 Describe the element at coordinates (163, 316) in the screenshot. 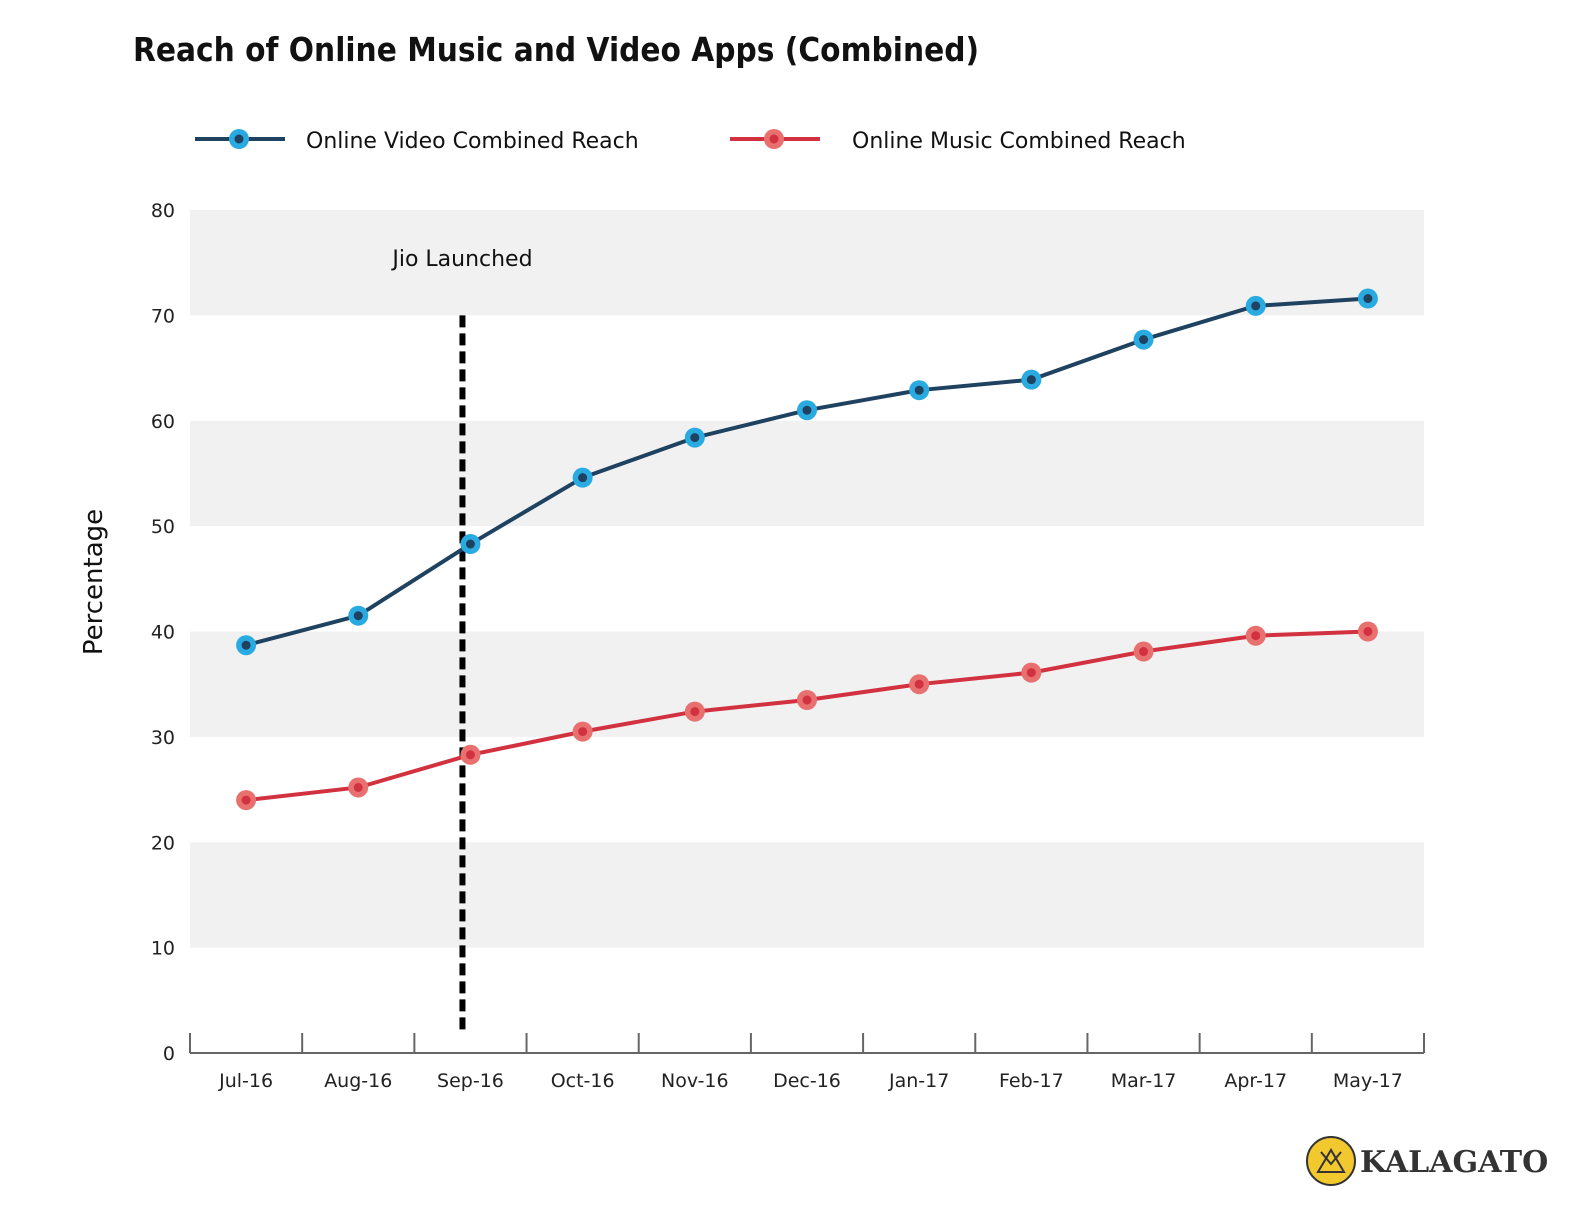

I see `y-tick-label: 70` at that location.